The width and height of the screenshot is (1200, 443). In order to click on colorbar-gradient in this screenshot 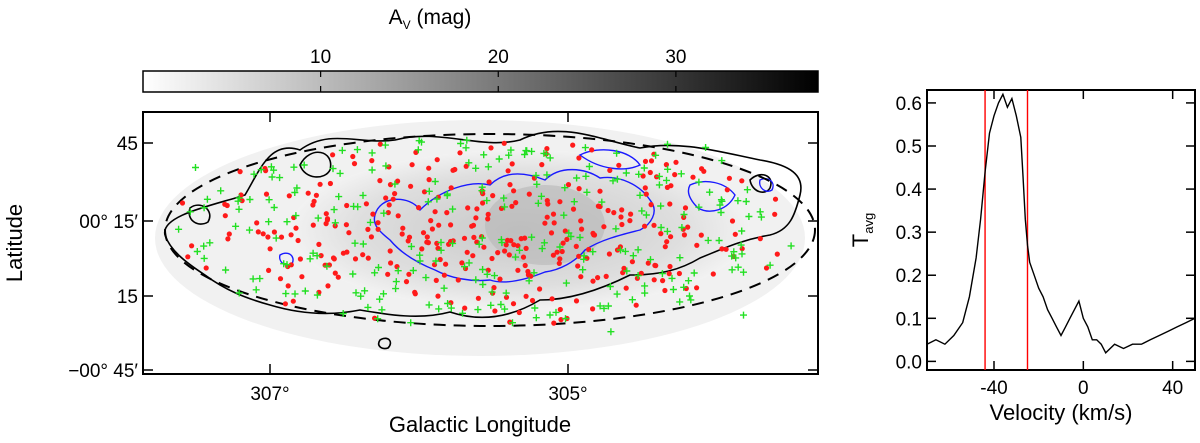, I will do `click(480, 81)`.